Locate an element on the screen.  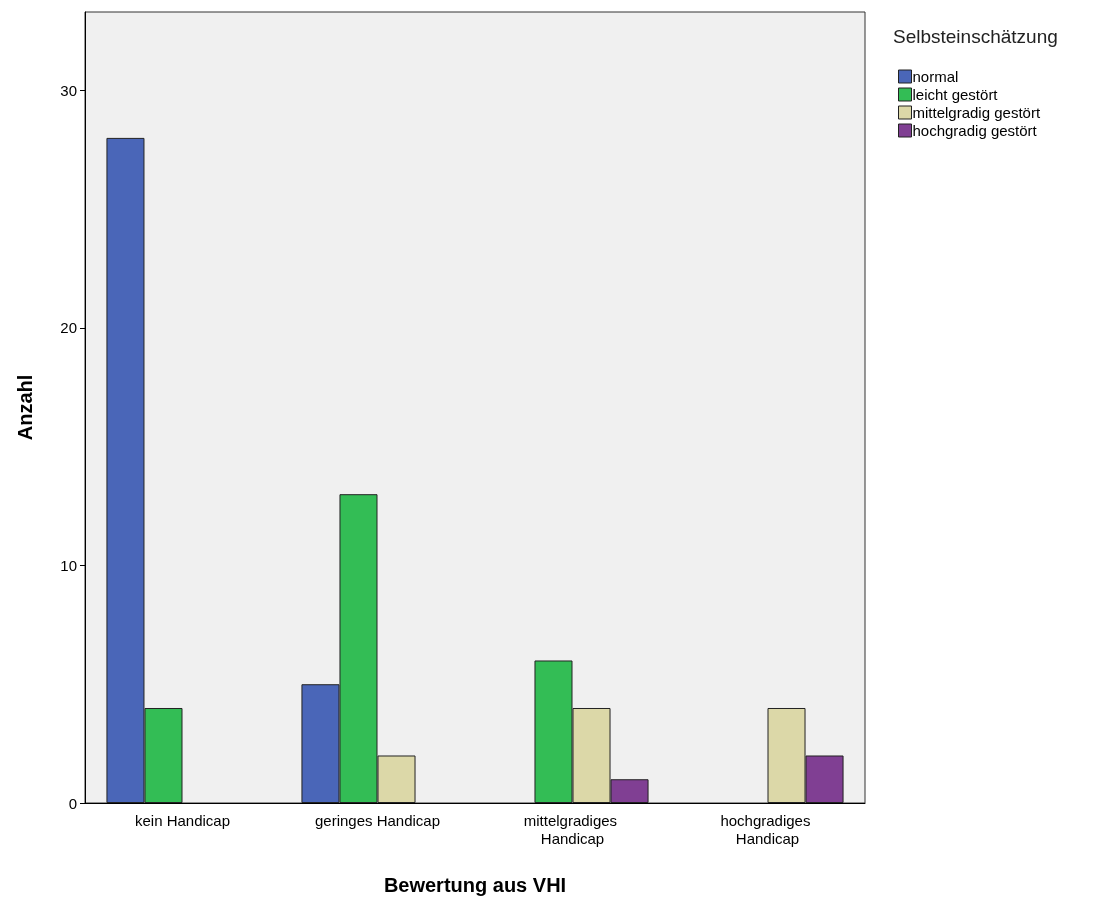
x-tick-label: kein Handicap is located at coordinates (182, 820).